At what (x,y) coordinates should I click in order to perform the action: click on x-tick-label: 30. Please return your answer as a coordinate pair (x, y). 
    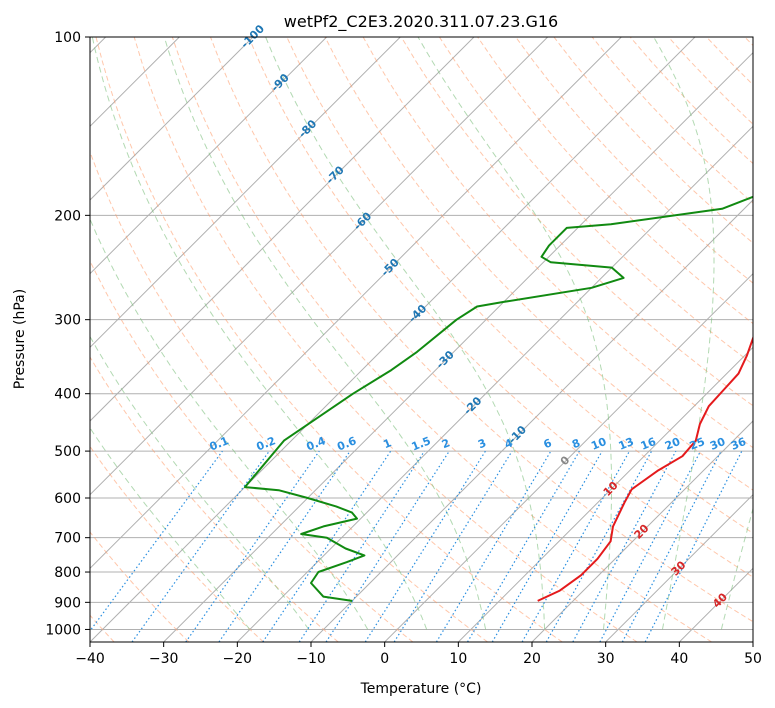
    Looking at the image, I should click on (606, 659).